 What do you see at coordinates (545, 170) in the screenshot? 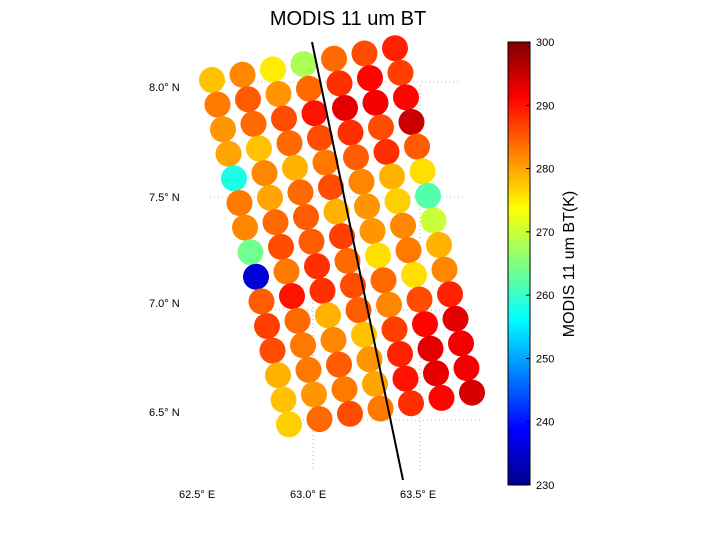
I see `colorbar-tick-280: 280` at bounding box center [545, 170].